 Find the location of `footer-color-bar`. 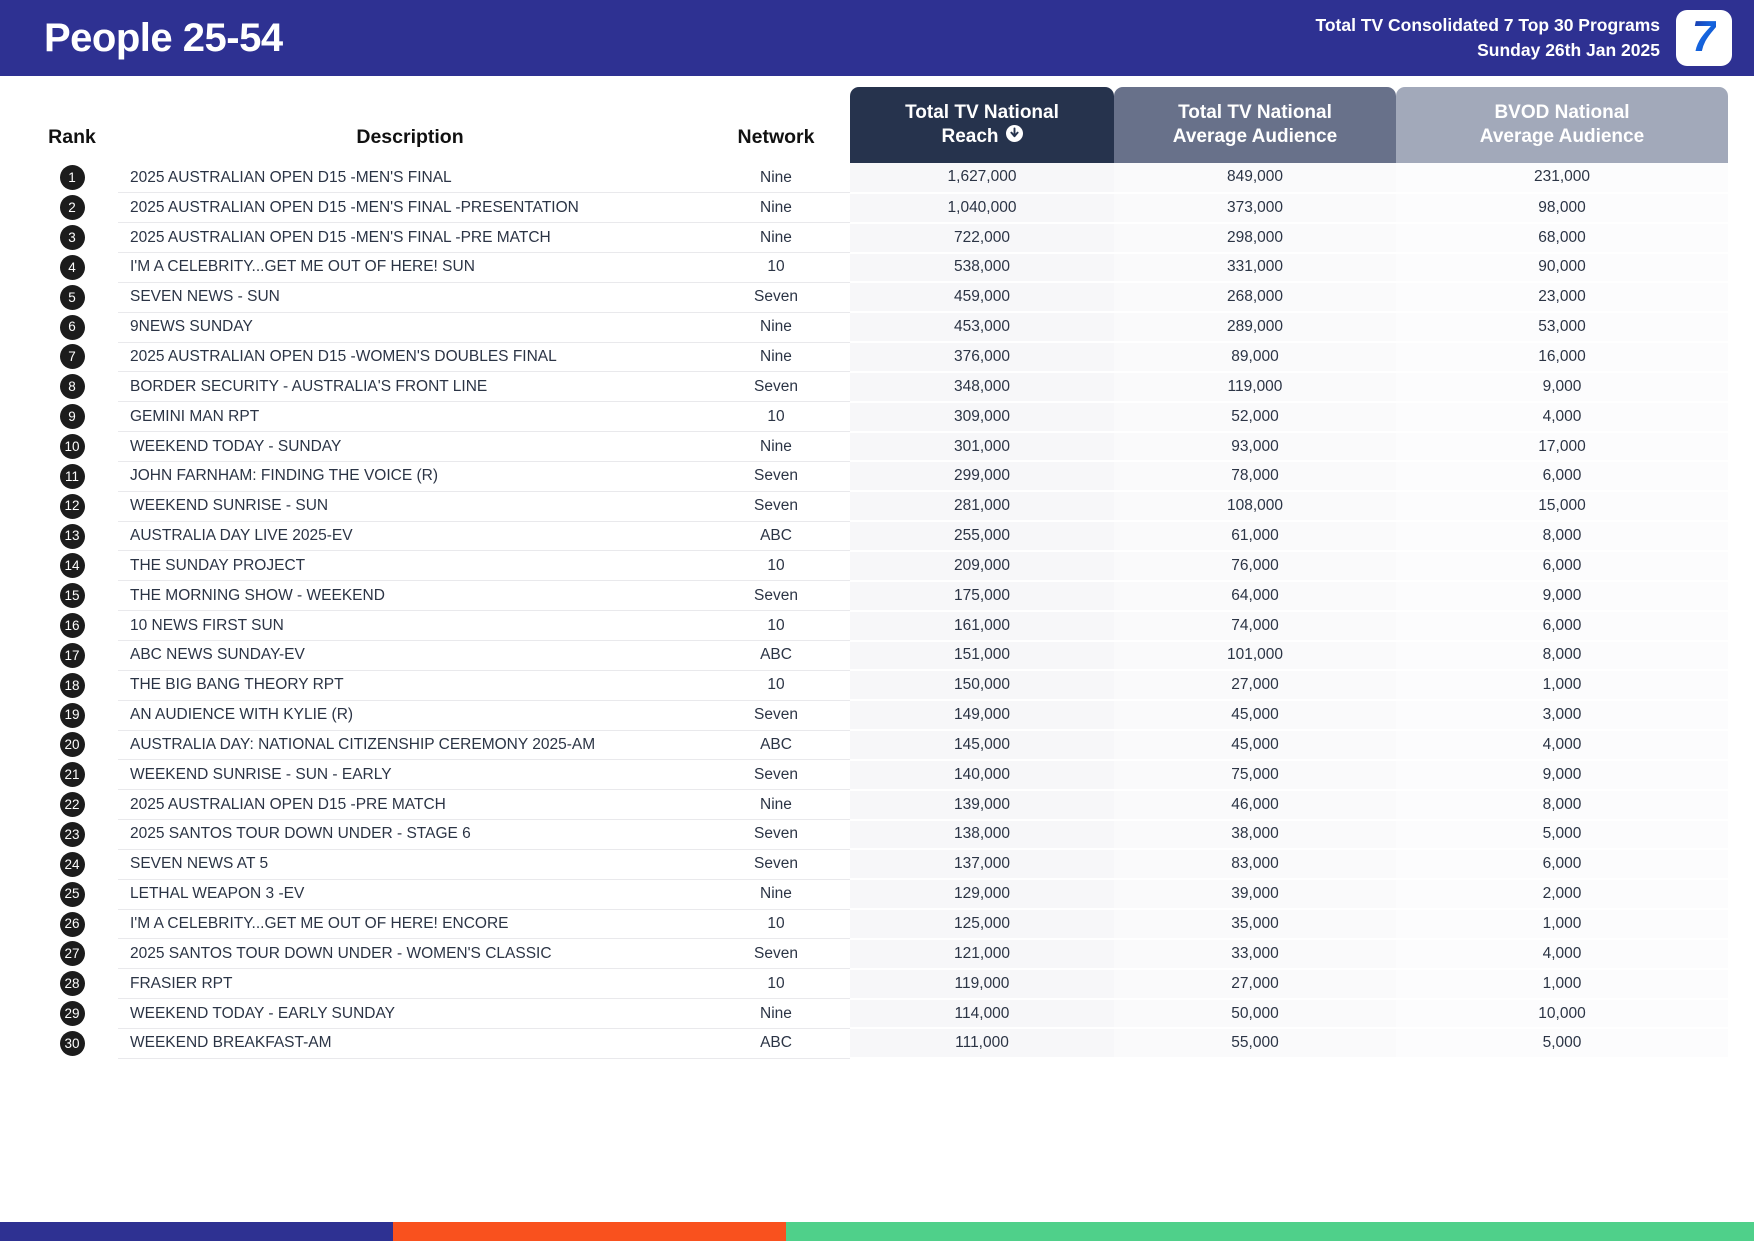

footer-color-bar is located at coordinates (877, 1231).